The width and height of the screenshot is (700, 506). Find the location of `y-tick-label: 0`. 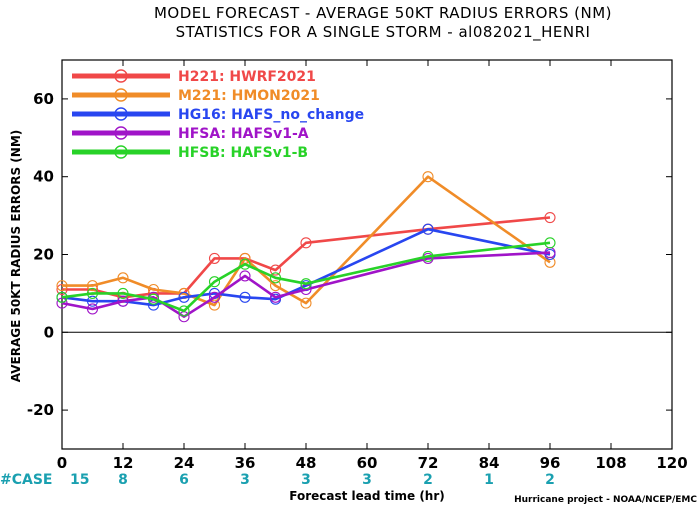

y-tick-label: 0 is located at coordinates (49, 332).